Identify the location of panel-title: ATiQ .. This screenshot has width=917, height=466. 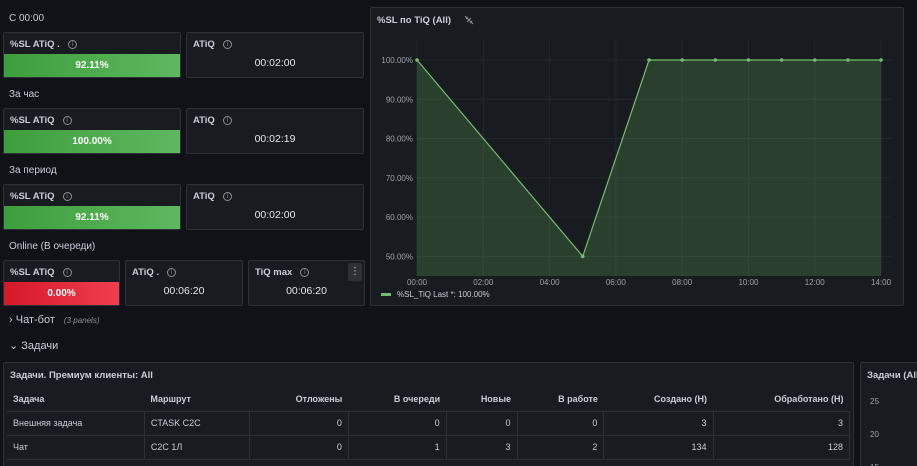
(146, 272).